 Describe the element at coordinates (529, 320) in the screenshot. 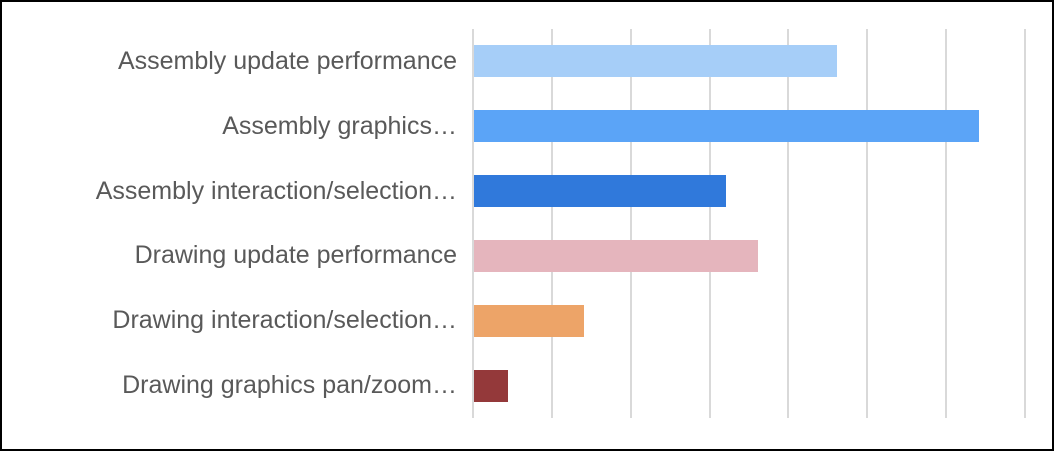

I see `bar-drawing-interaction-selection` at that location.